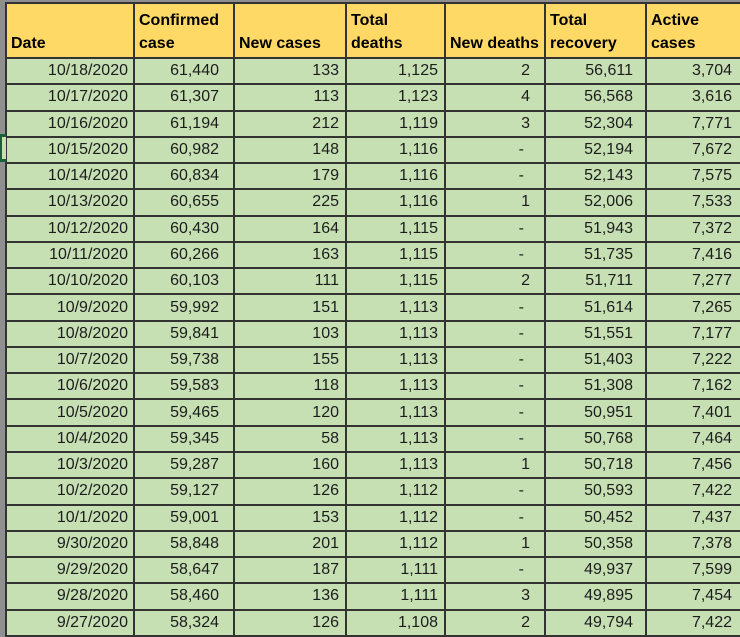 The height and width of the screenshot is (637, 740). I want to click on cell-total-recovery: 50,452, so click(595, 517).